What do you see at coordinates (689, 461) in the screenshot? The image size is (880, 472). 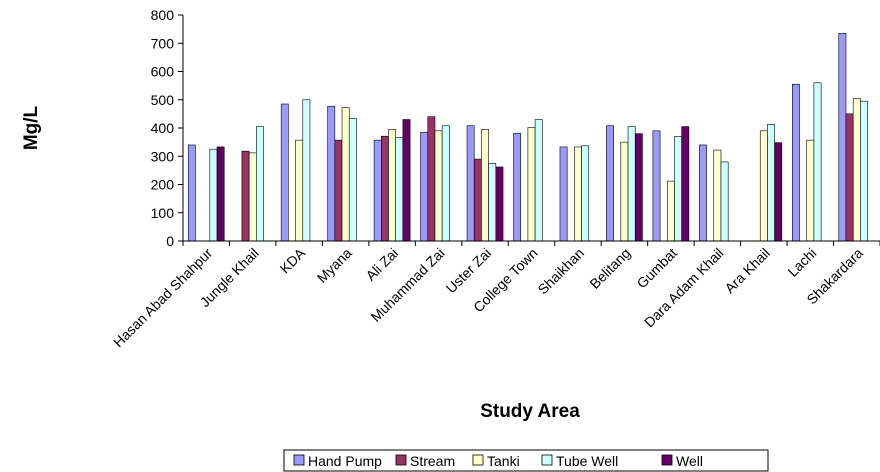 I see `legend-label: Well` at bounding box center [689, 461].